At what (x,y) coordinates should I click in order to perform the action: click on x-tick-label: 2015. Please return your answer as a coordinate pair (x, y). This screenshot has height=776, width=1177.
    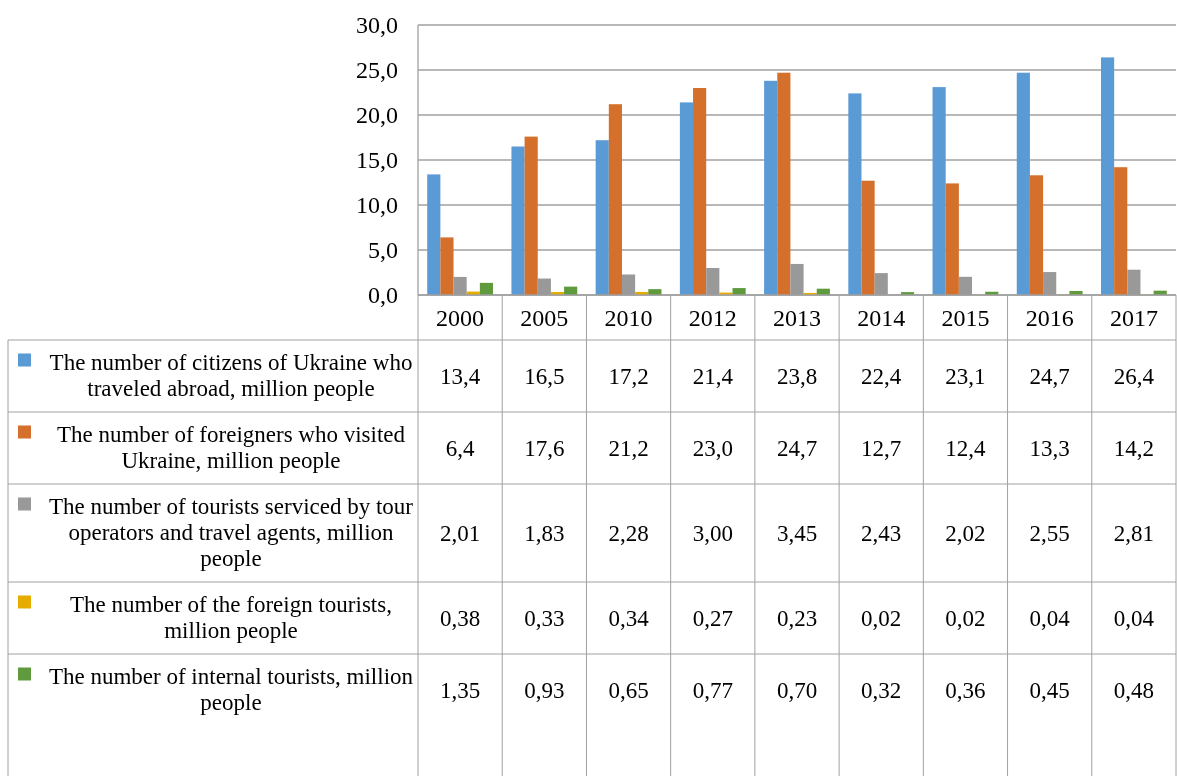
    Looking at the image, I should click on (965, 317).